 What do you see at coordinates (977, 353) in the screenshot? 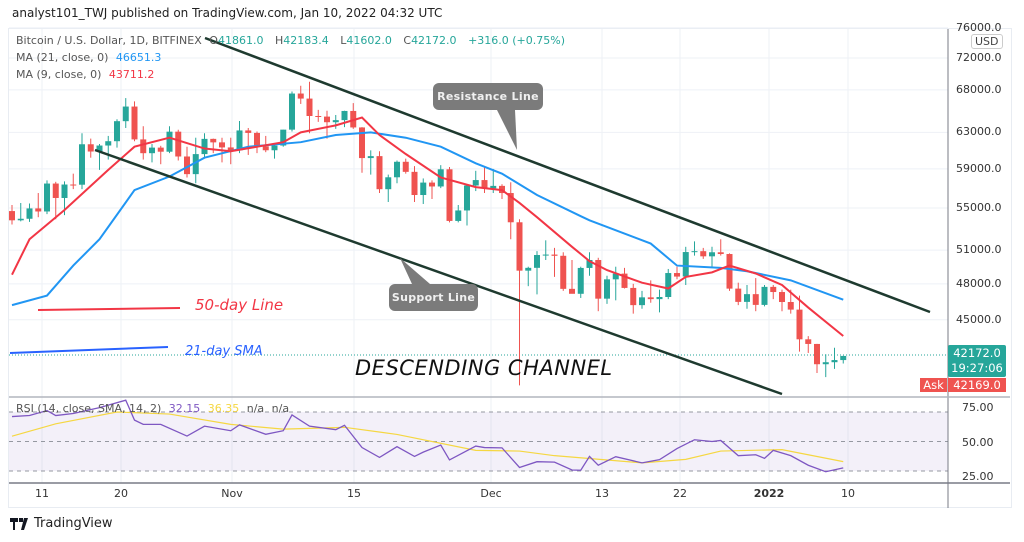
I see `last-price: 42172.0` at bounding box center [977, 353].